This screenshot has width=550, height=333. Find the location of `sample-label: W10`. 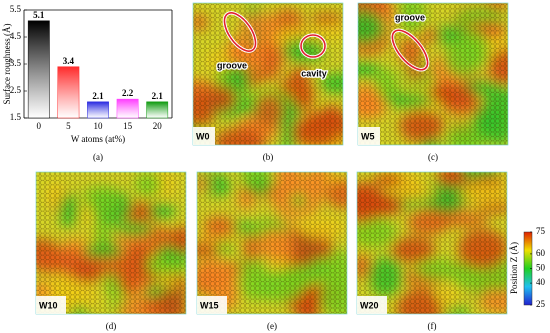

sample-label: W10 is located at coordinates (48, 305).